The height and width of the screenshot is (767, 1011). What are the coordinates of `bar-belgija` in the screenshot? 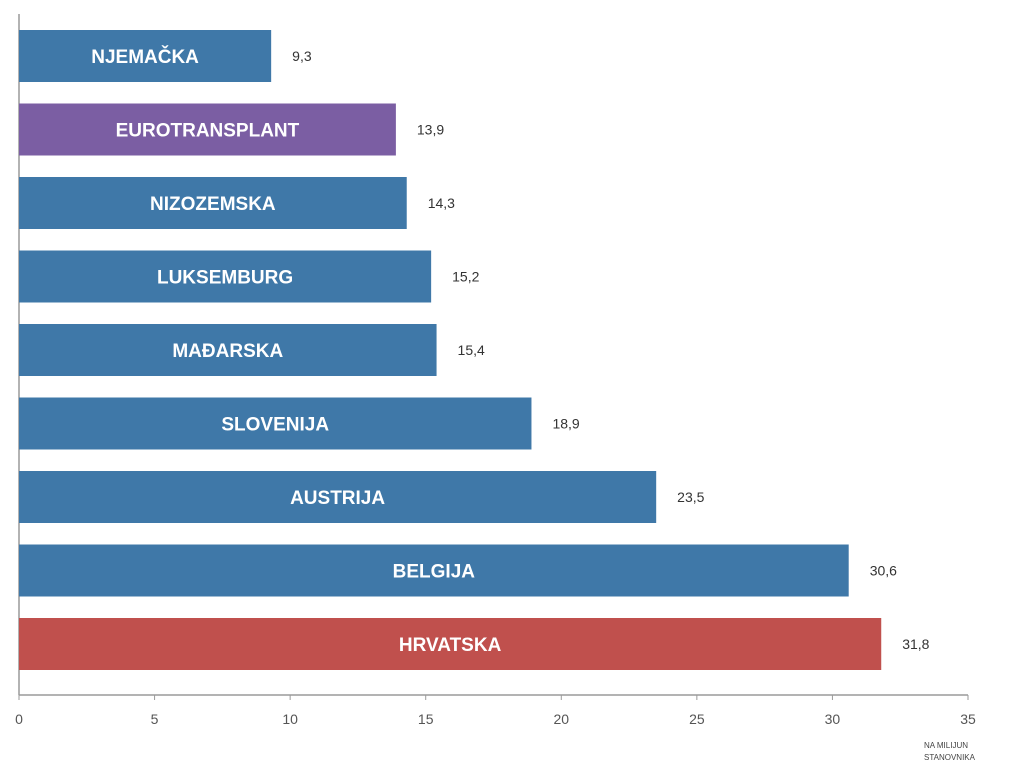 It's located at (434, 570).